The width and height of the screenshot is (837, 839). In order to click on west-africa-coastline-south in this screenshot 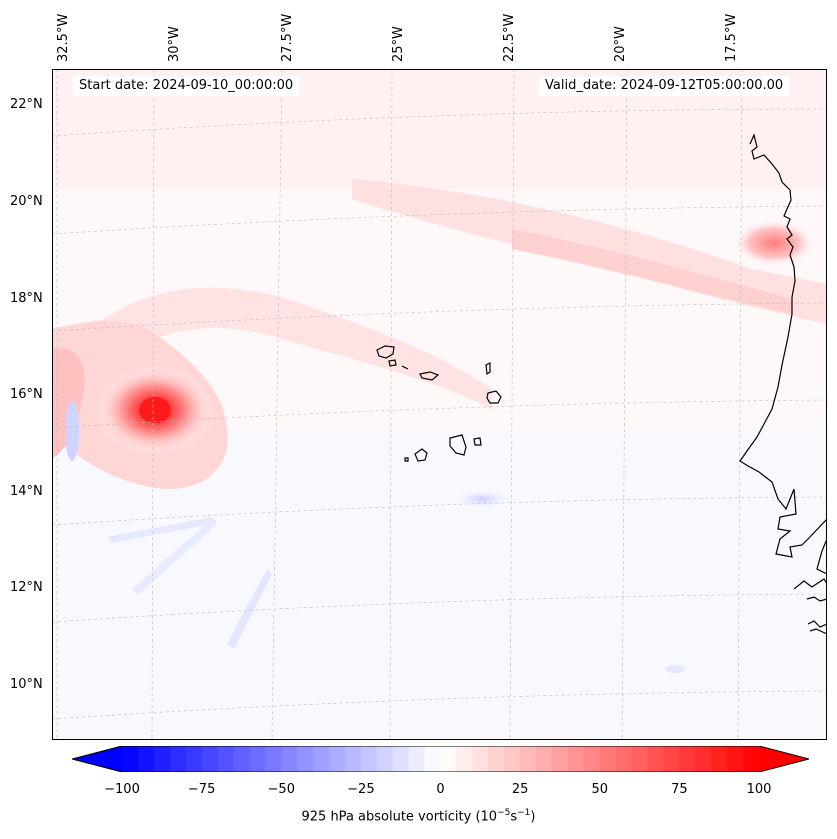, I will do `click(821, 556)`.